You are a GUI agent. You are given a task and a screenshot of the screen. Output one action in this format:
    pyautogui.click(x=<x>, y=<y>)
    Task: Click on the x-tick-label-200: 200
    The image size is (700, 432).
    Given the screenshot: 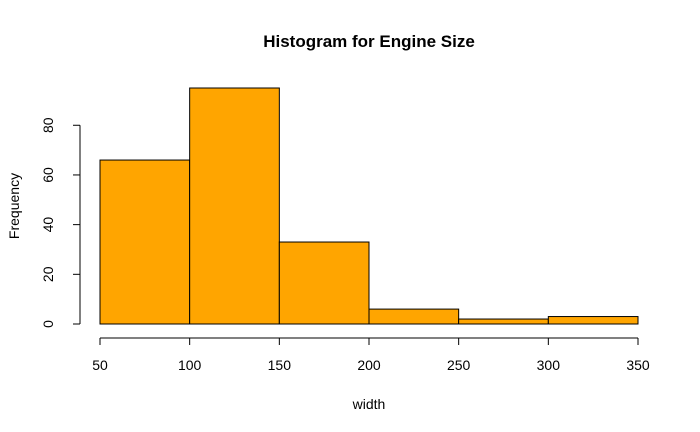 What is the action you would take?
    pyautogui.click(x=369, y=365)
    